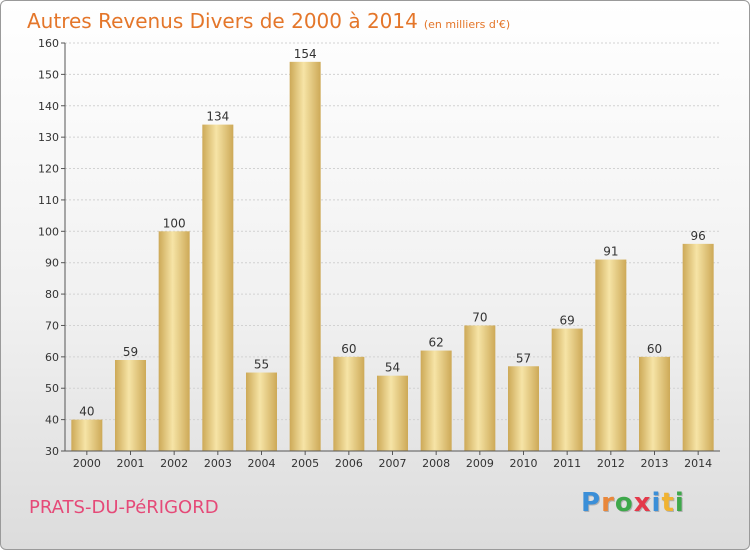  I want to click on y-tick-label: 140, so click(48, 106).